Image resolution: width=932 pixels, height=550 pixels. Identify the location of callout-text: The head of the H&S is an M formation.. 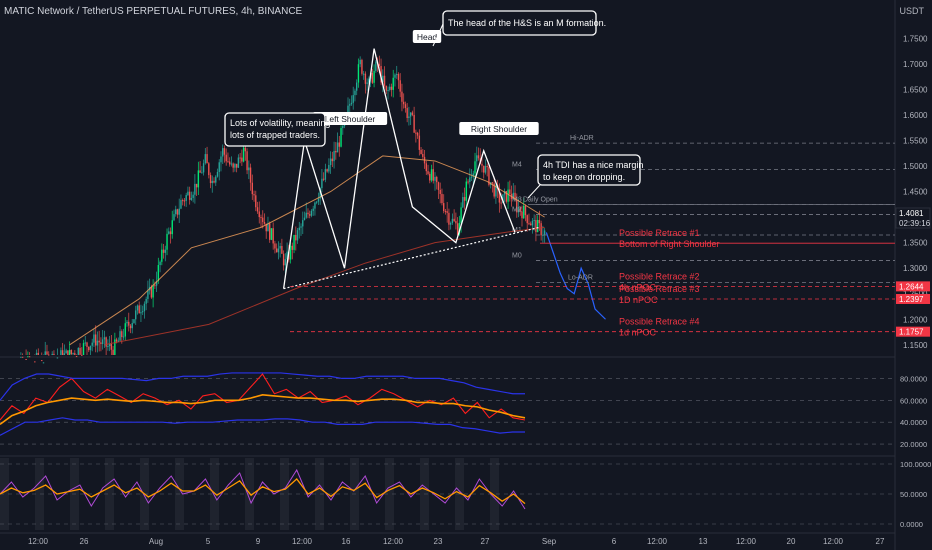
(527, 23).